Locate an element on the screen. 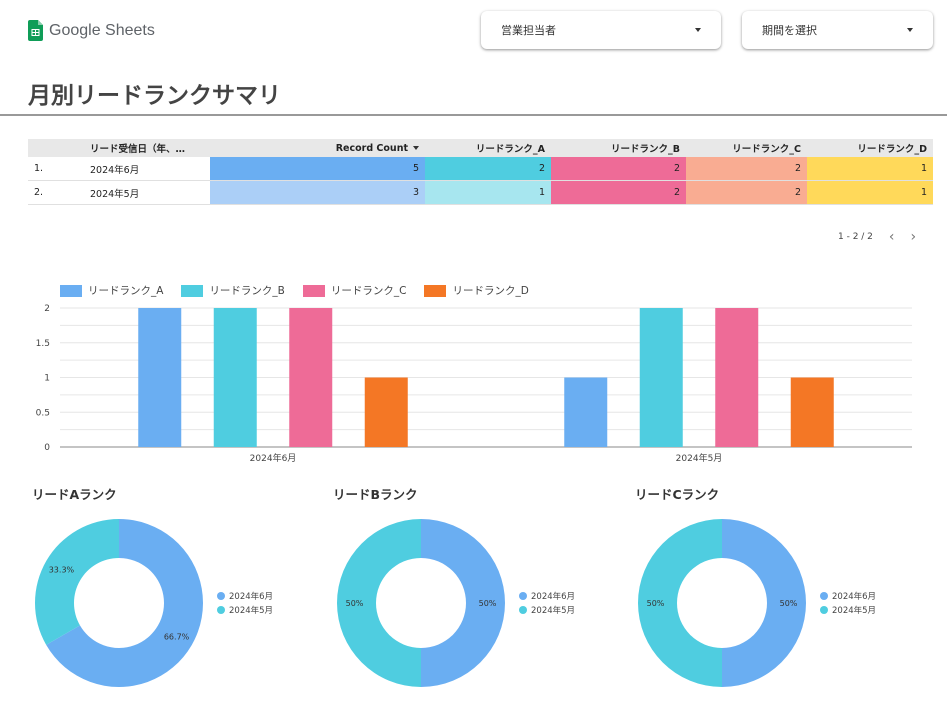 This screenshot has width=947, height=704. title-divider is located at coordinates (473, 115).